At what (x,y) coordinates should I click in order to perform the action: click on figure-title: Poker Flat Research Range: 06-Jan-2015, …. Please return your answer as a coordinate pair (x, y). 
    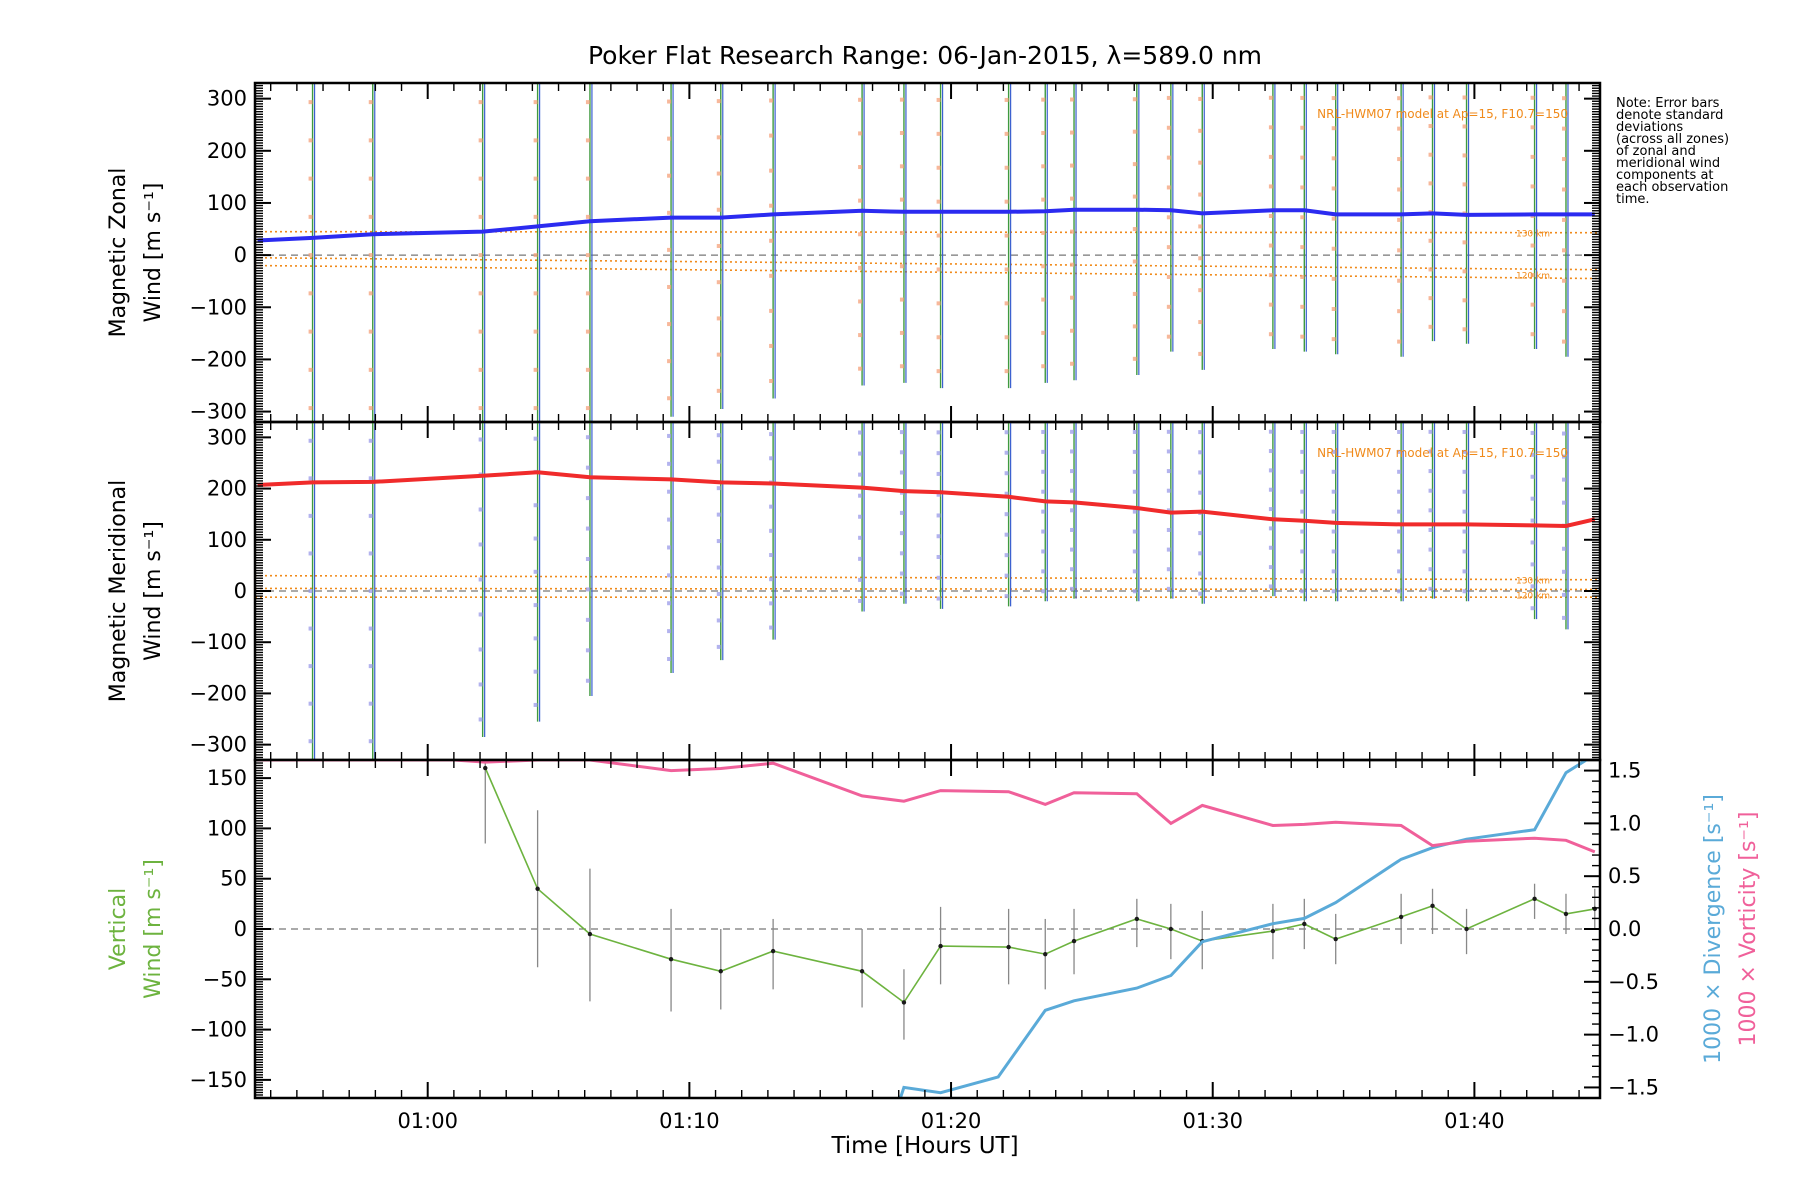
    Looking at the image, I should click on (925, 55).